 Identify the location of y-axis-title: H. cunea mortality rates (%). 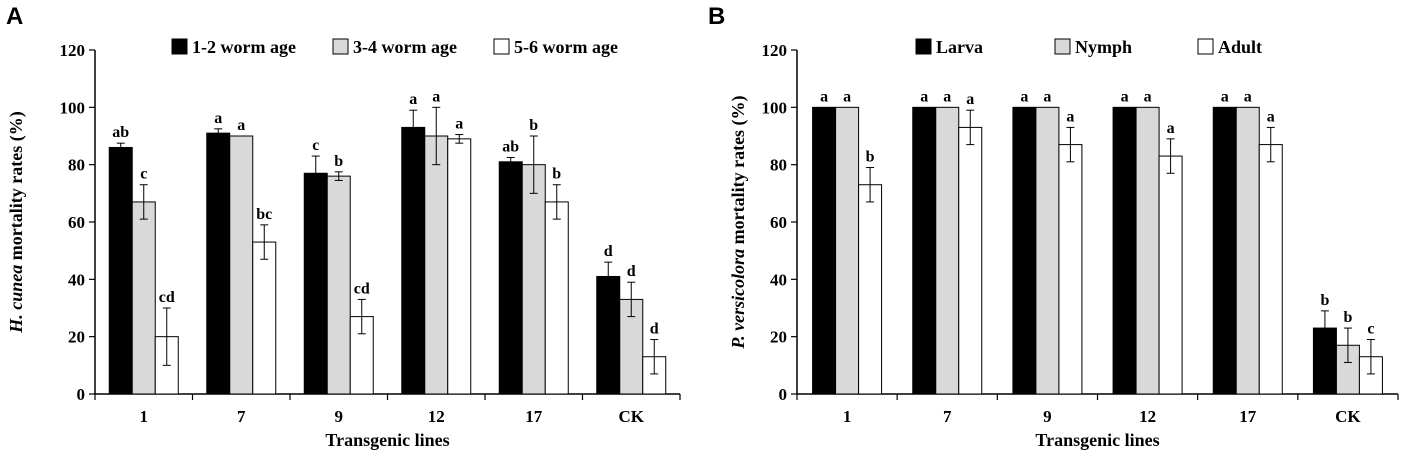
(16, 222).